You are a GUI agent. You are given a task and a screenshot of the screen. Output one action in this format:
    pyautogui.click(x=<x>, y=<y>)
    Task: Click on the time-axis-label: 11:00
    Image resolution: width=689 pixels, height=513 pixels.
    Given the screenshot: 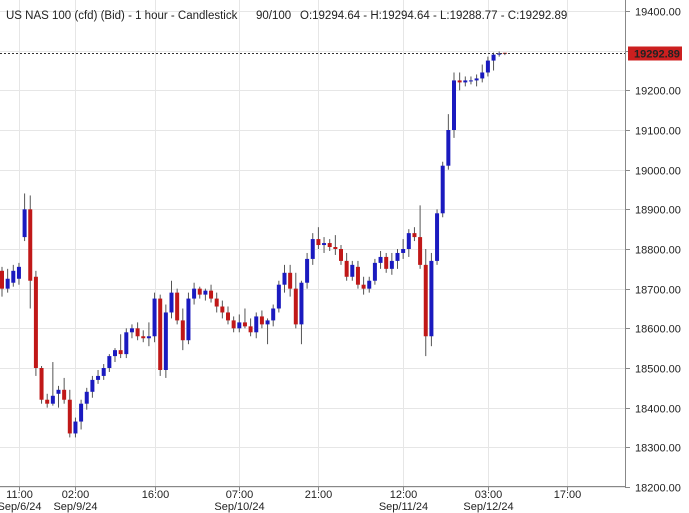 What is the action you would take?
    pyautogui.click(x=19, y=495)
    